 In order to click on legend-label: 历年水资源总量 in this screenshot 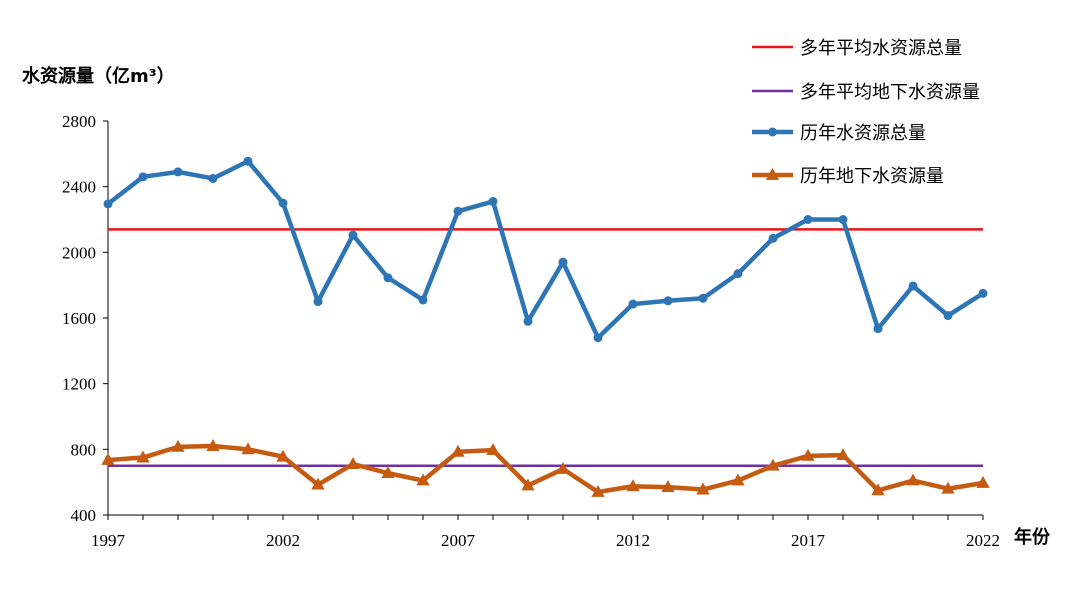, I will do `click(863, 133)`.